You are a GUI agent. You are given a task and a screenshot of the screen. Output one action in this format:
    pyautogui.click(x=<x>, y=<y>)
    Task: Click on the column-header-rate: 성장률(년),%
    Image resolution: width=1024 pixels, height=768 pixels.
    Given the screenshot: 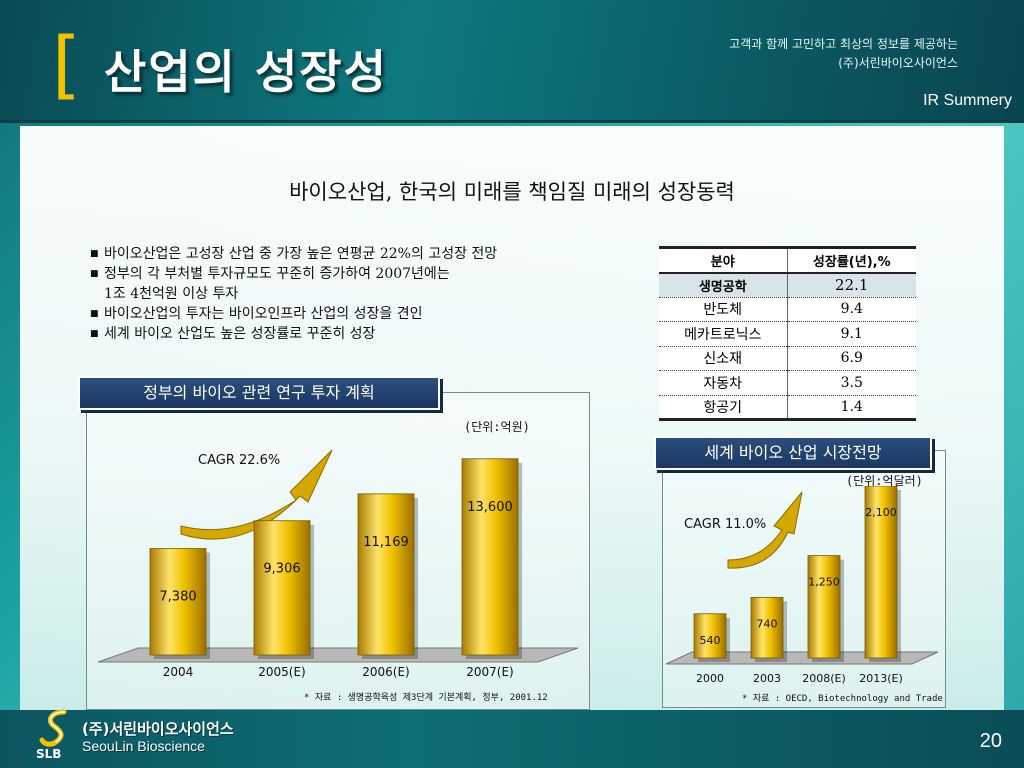 What is the action you would take?
    pyautogui.click(x=851, y=260)
    